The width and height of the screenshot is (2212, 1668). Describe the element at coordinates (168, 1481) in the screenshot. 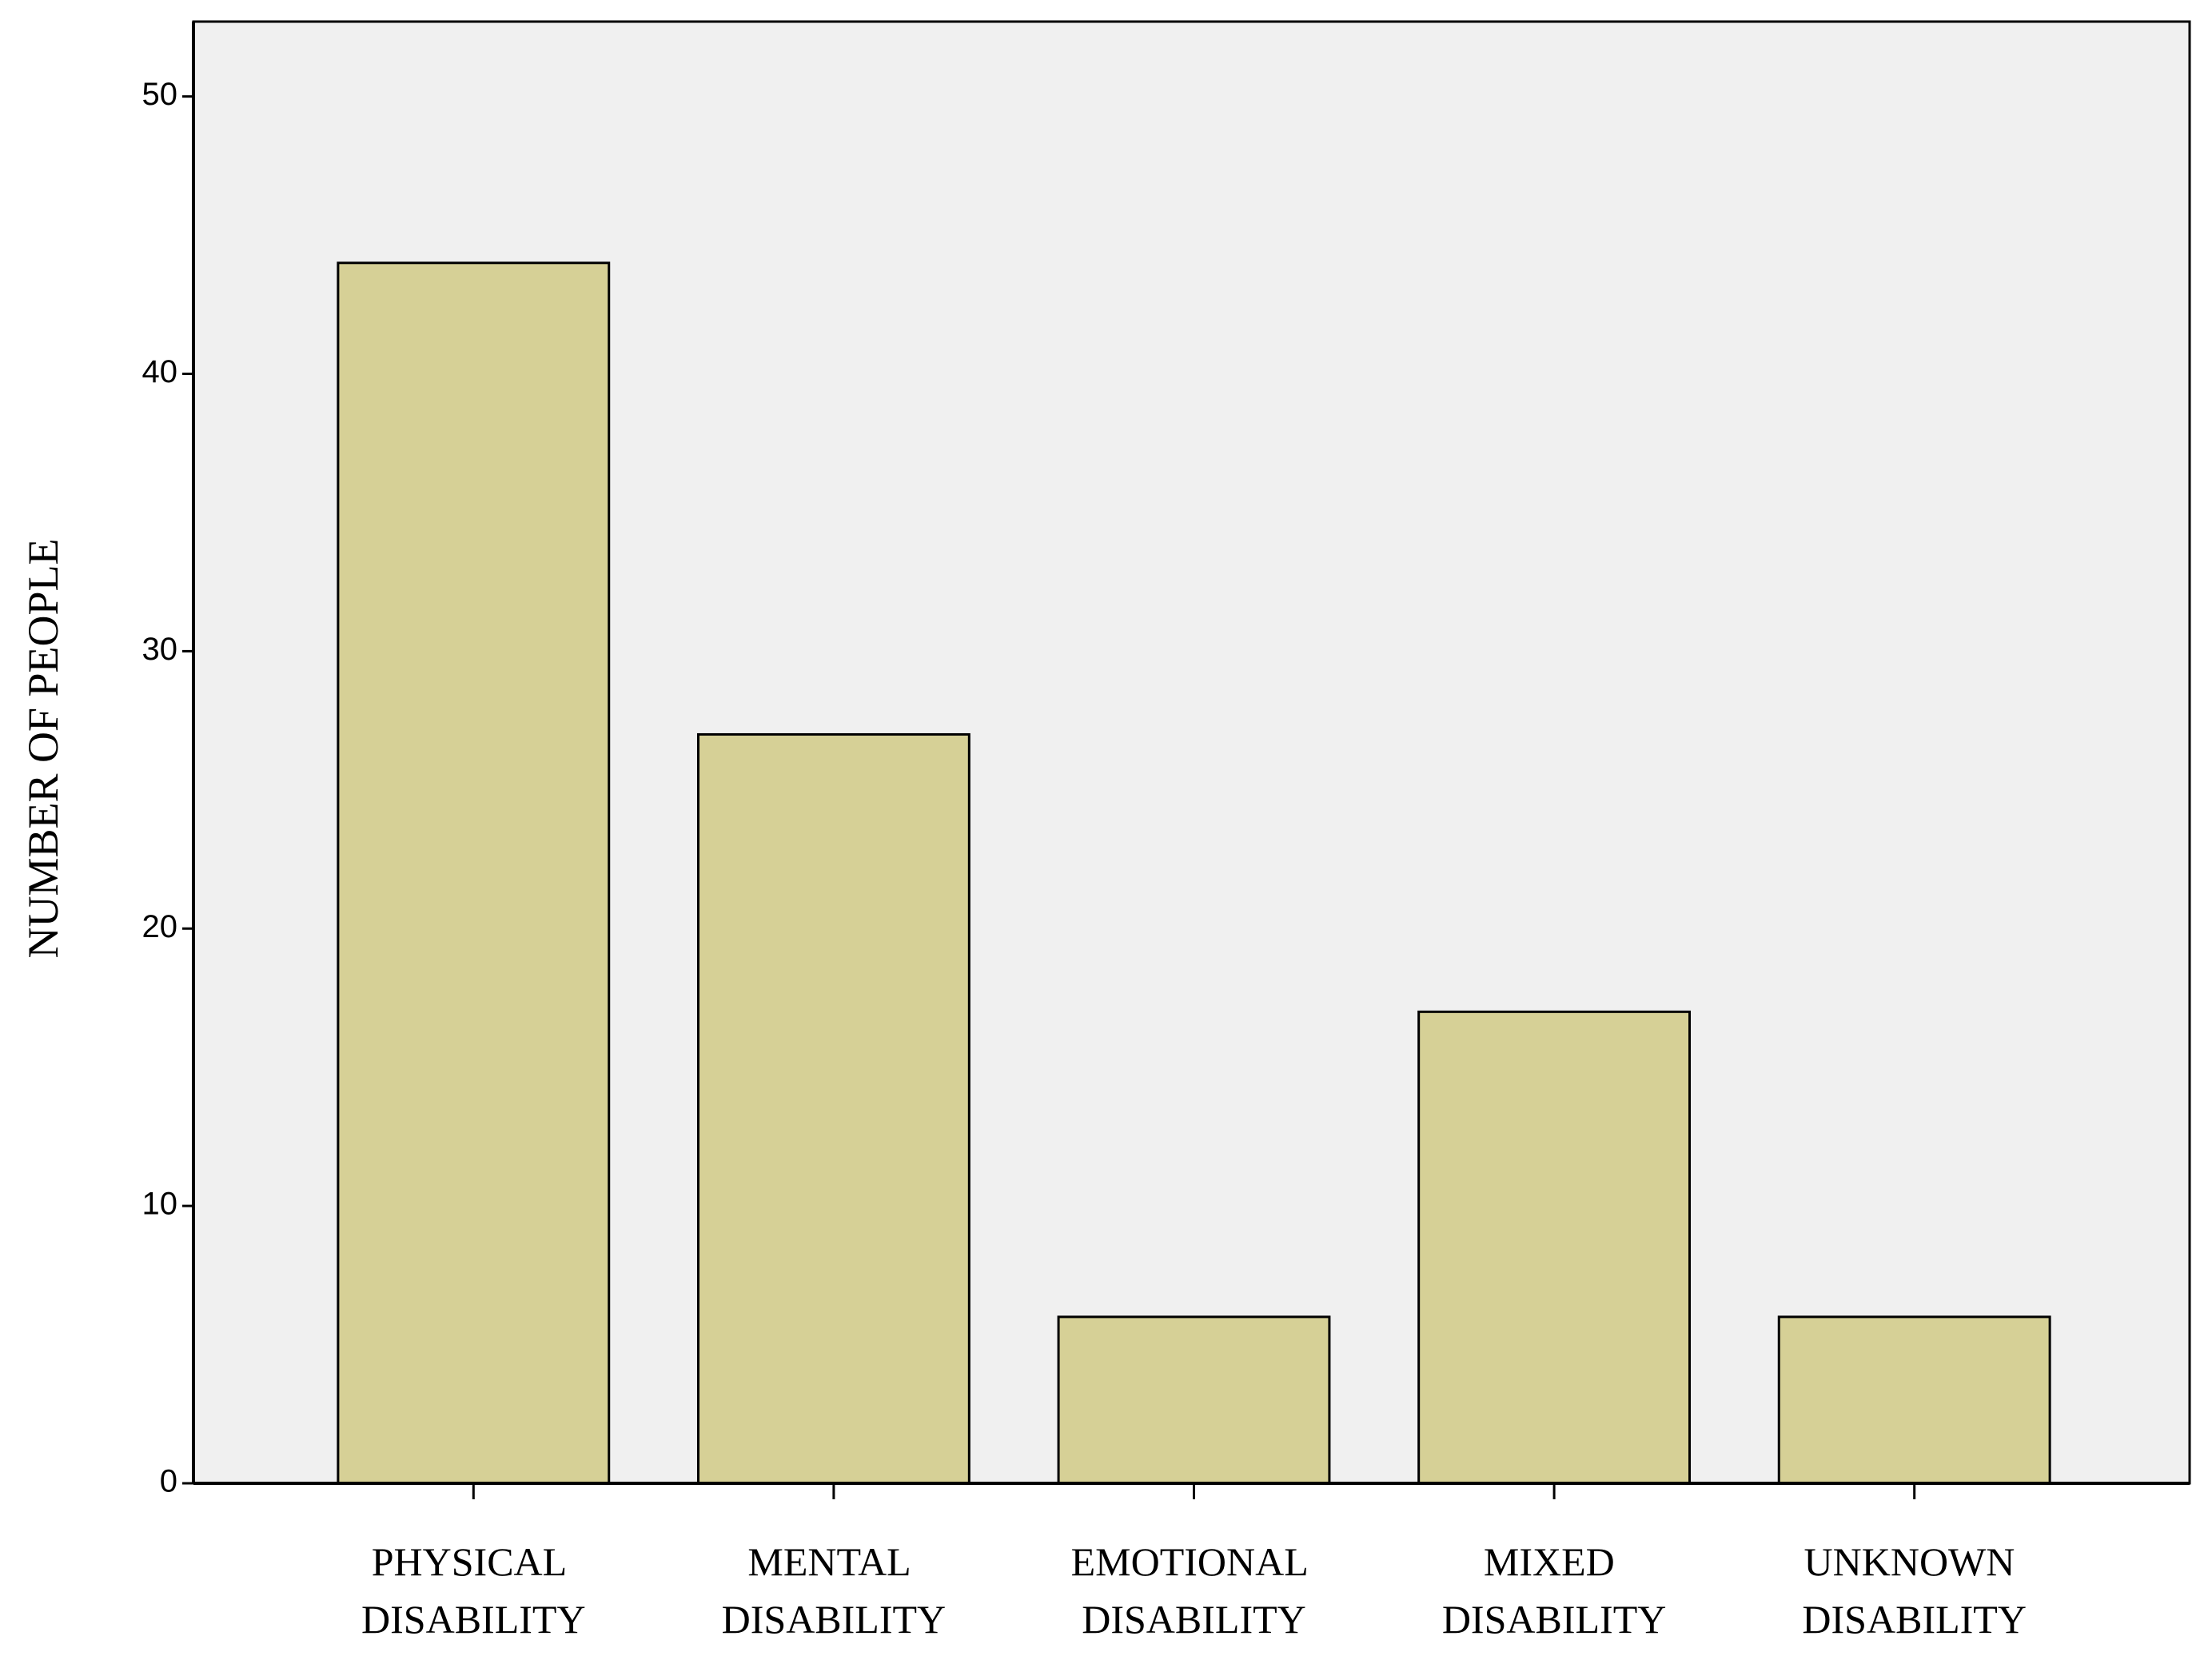

I see `y-tick-label: 0` at that location.